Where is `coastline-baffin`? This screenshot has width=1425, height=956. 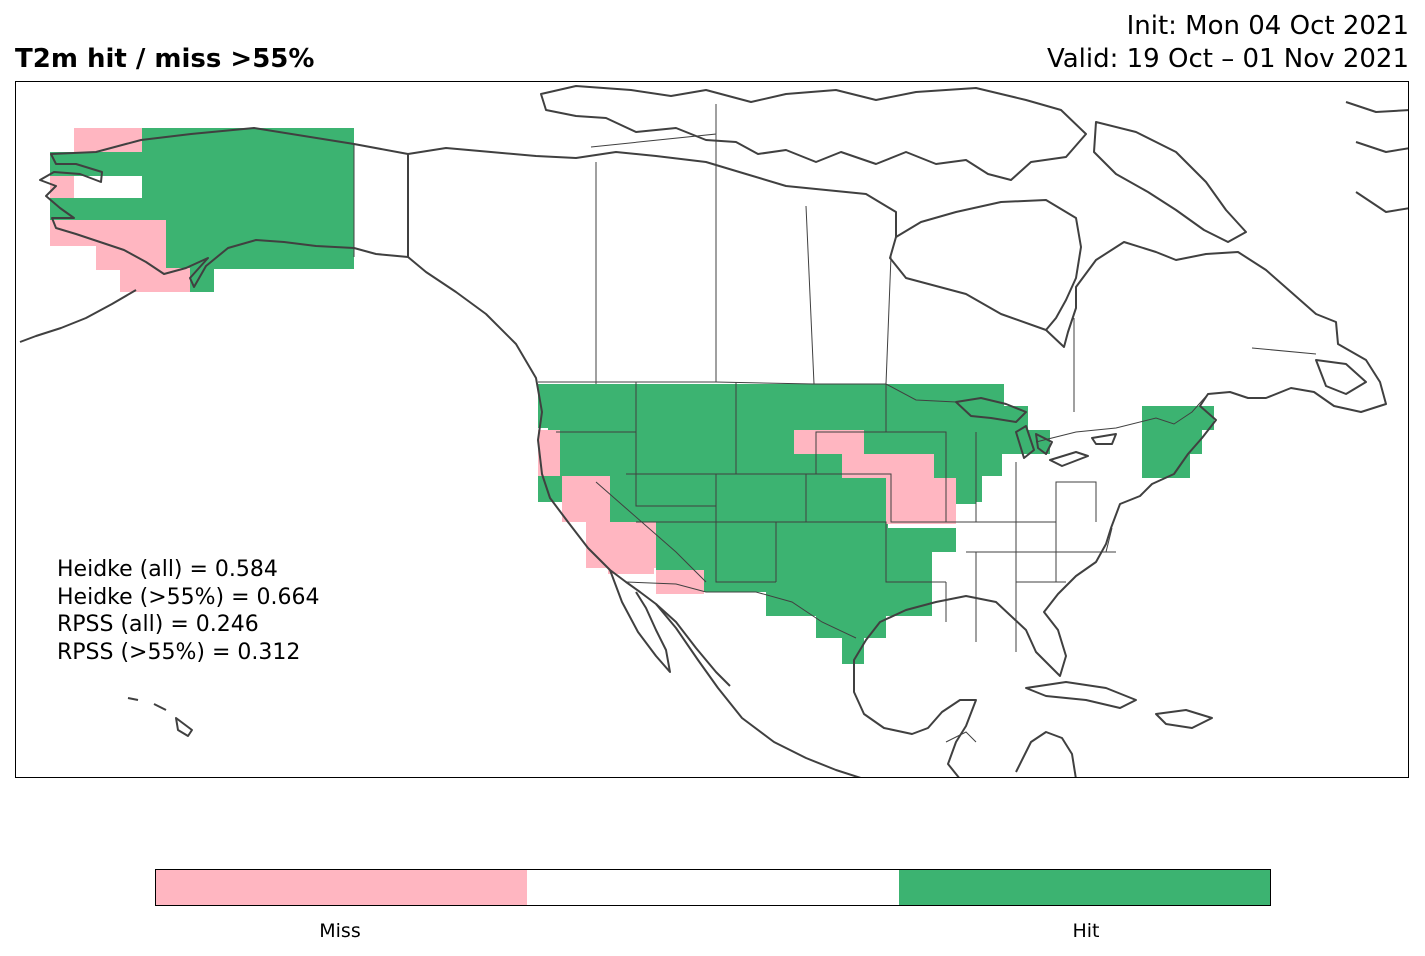
coastline-baffin is located at coordinates (1170, 182).